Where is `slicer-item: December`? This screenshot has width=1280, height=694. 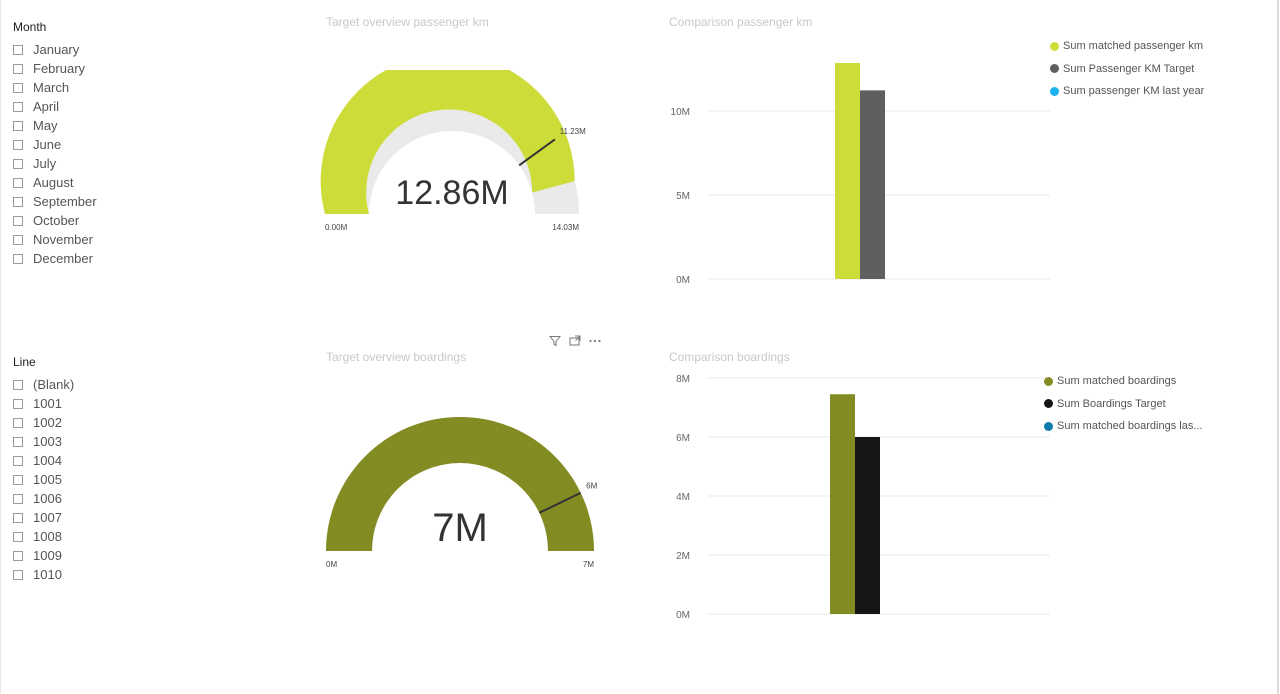 slicer-item: December is located at coordinates (55, 258).